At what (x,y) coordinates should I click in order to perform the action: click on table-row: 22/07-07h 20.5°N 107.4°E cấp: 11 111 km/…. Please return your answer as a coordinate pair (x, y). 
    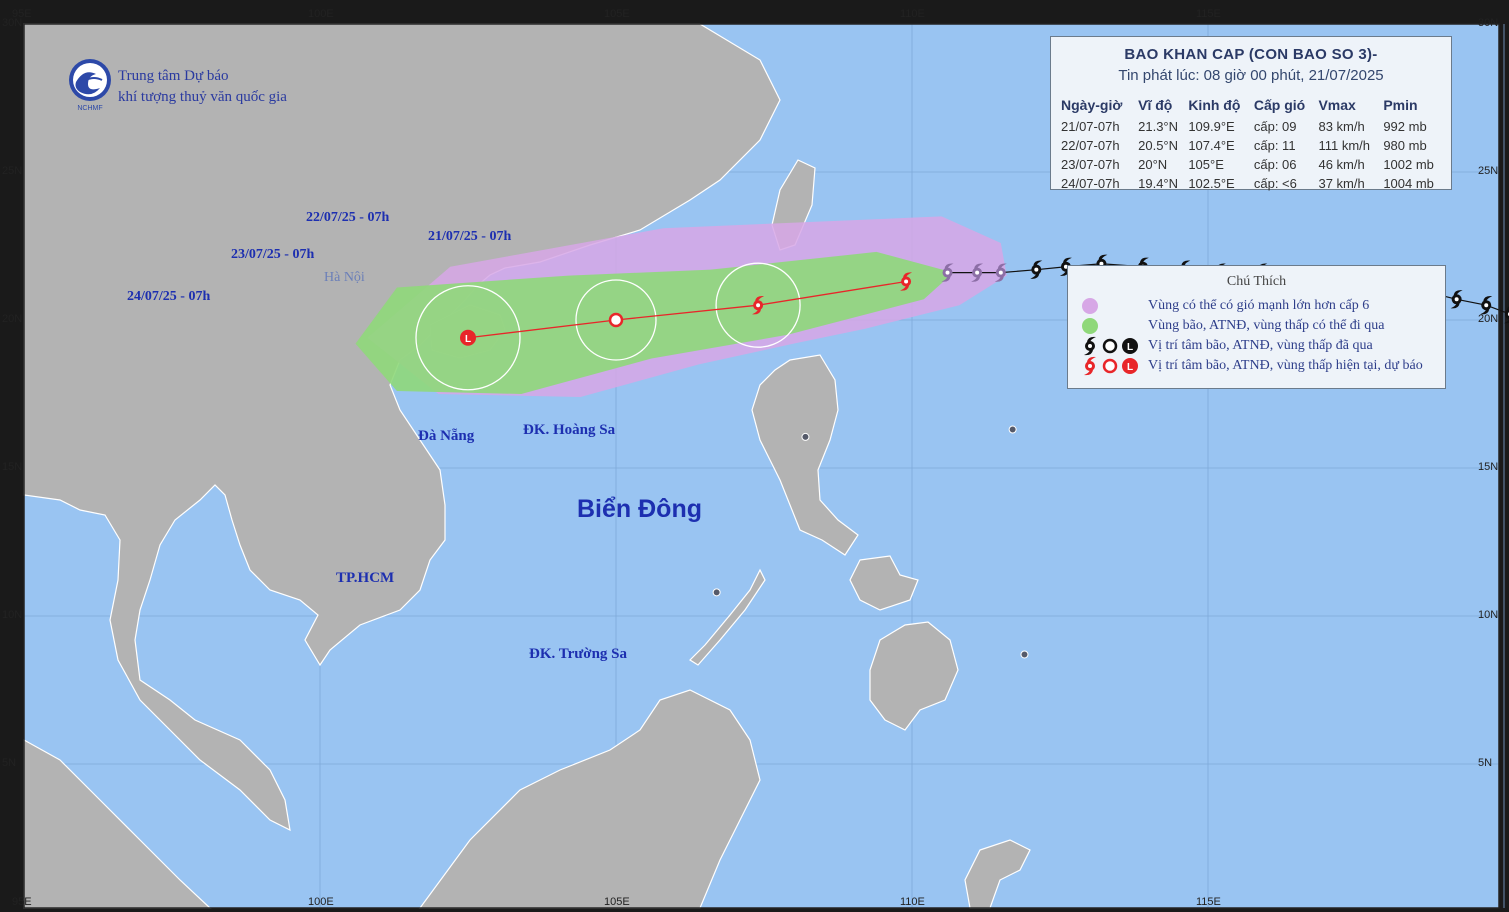
    Looking at the image, I should click on (1254, 145).